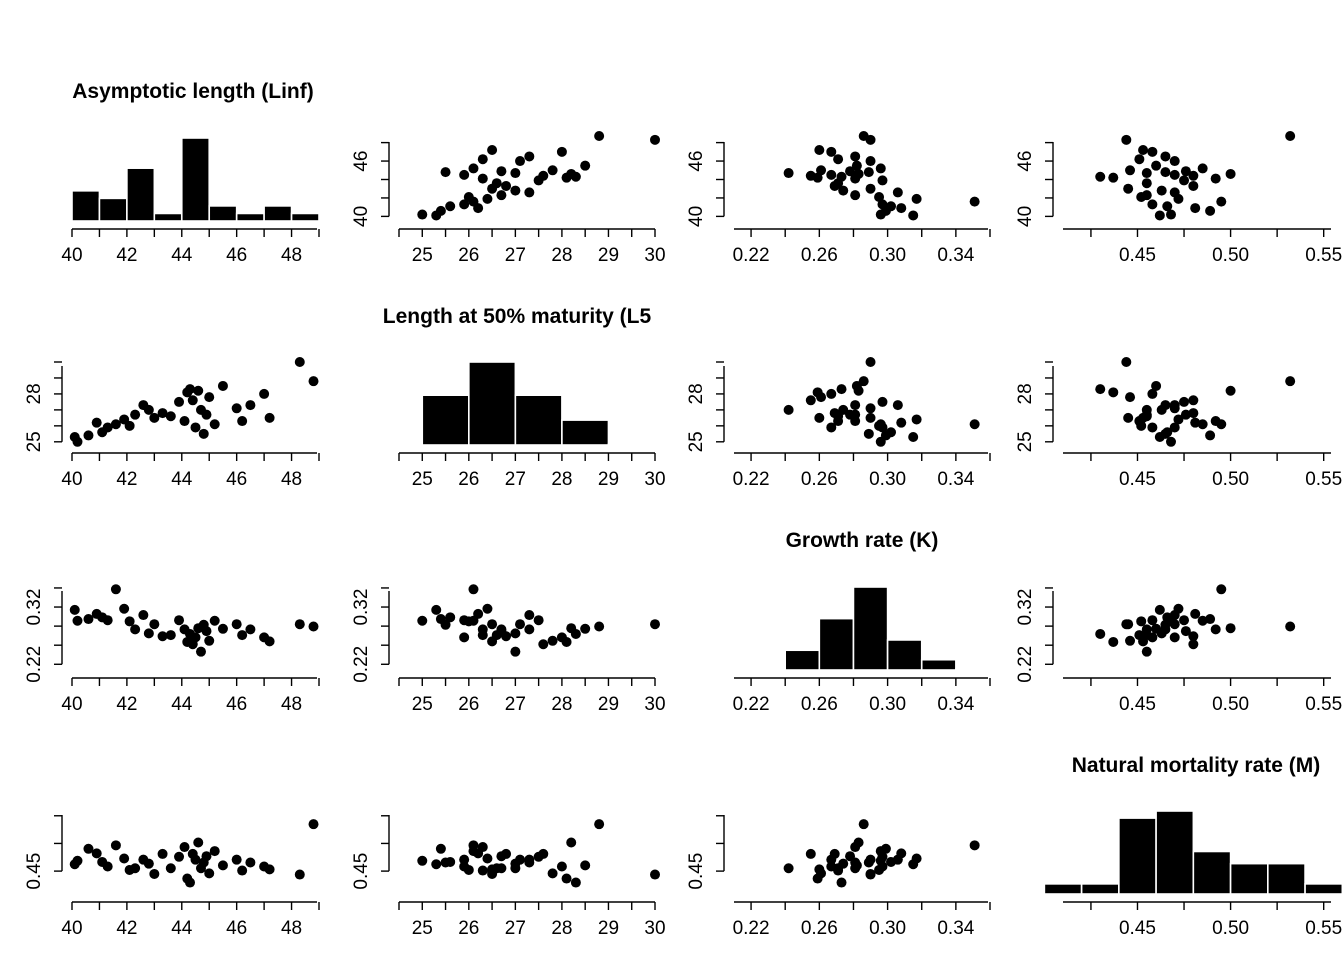 This screenshot has width=1344, height=960. Describe the element at coordinates (654, 704) in the screenshot. I see `x-tick-label: 30` at that location.